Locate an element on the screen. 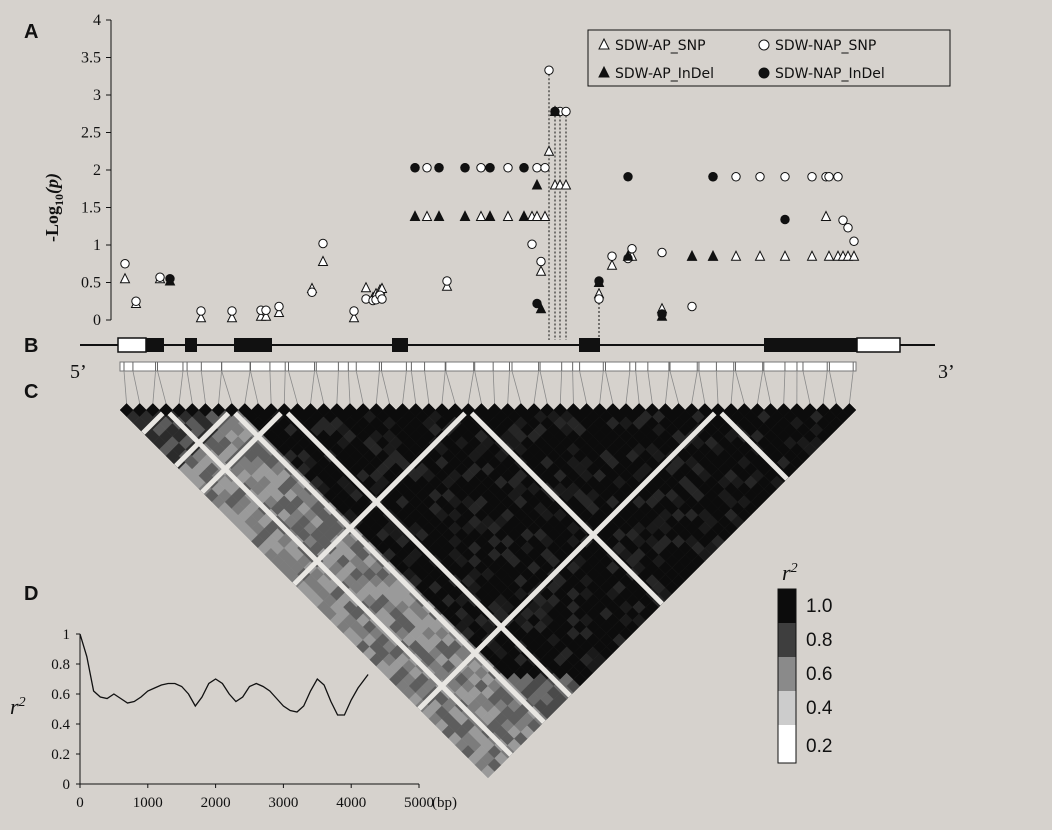 Image resolution: width=1052 pixels, height=830 pixels. y-tick-label: 3 is located at coordinates (97, 95).